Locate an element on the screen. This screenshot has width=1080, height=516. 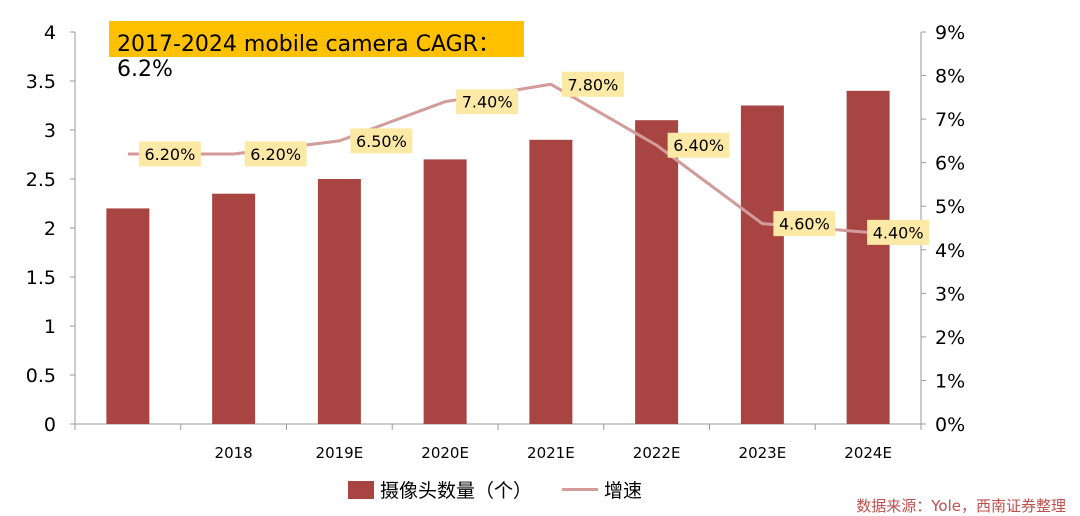
data-label: 6.50% is located at coordinates (381, 141).